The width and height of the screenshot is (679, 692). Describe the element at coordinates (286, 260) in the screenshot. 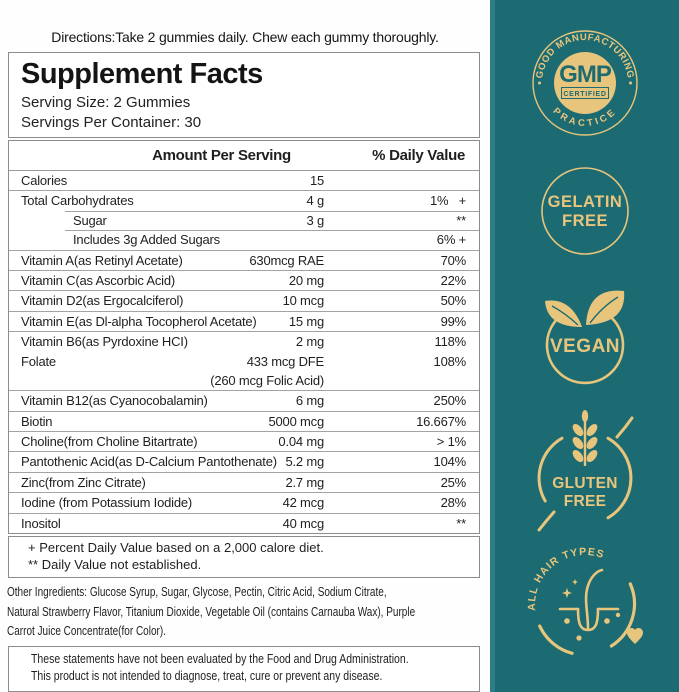

I see `nutrient-amount: 630mcg RAE` at that location.